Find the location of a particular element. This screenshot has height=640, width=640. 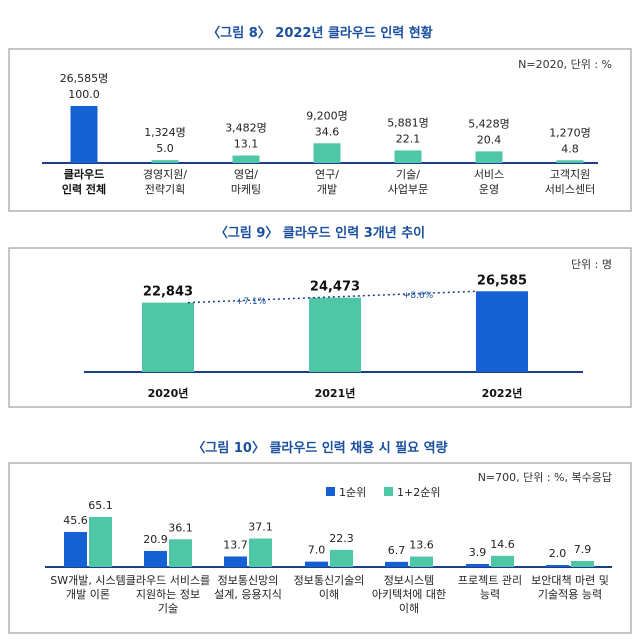

legend-swatch-rank1 is located at coordinates (330, 491).